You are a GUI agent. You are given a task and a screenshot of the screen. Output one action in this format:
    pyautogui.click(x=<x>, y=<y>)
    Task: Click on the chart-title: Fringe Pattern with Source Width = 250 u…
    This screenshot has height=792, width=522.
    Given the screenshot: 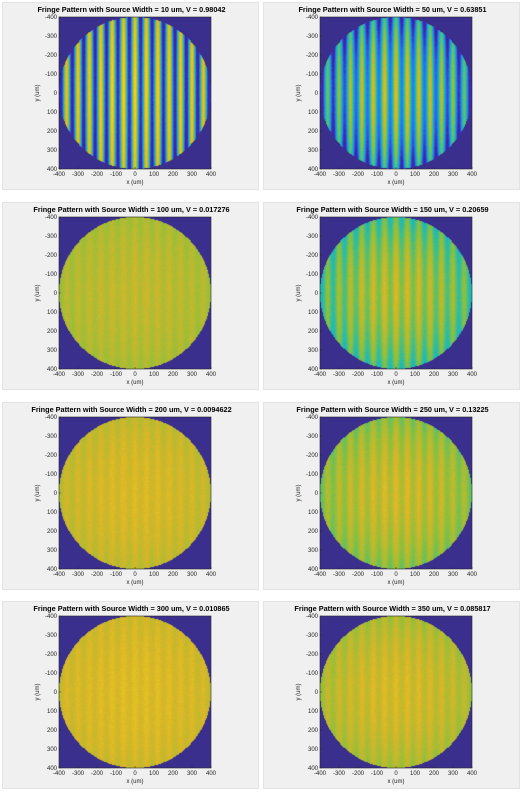 What is the action you would take?
    pyautogui.click(x=392, y=409)
    